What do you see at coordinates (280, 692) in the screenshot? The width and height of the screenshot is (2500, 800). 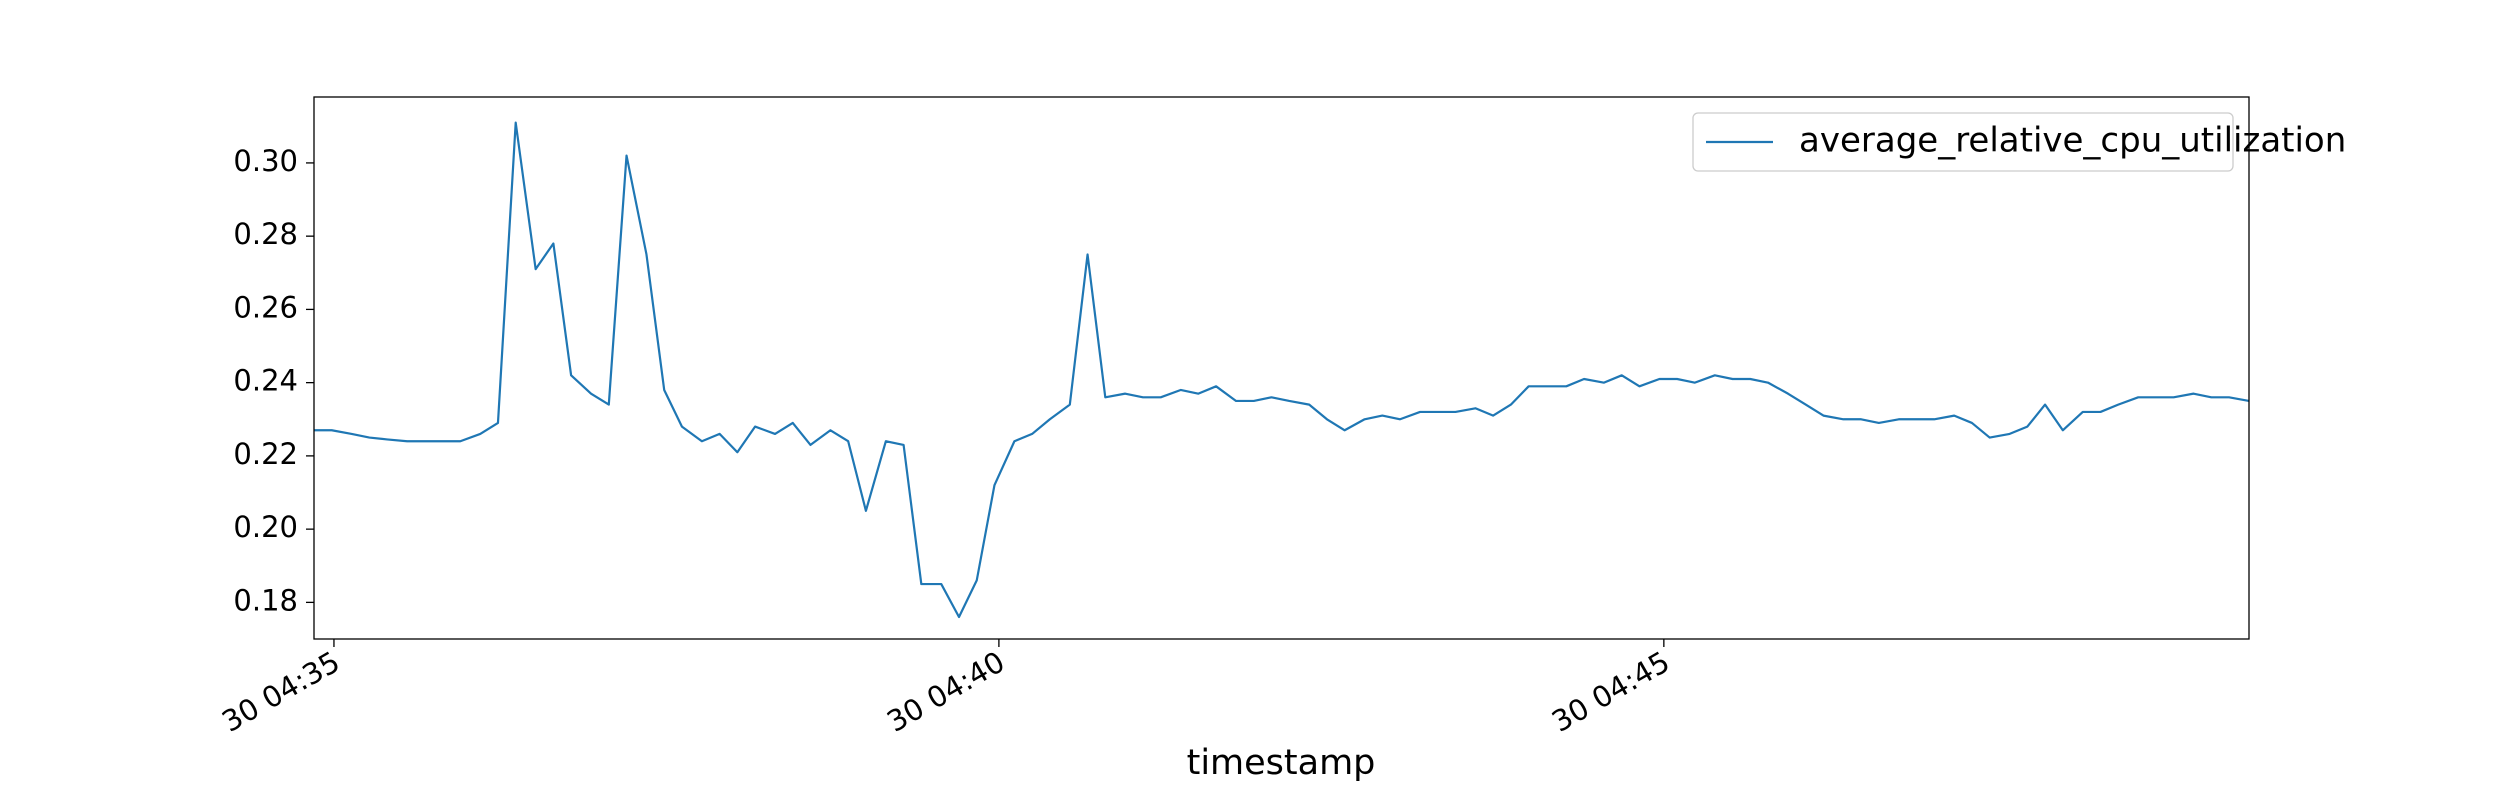 I see `x-tick-label: 30 04:35` at bounding box center [280, 692].